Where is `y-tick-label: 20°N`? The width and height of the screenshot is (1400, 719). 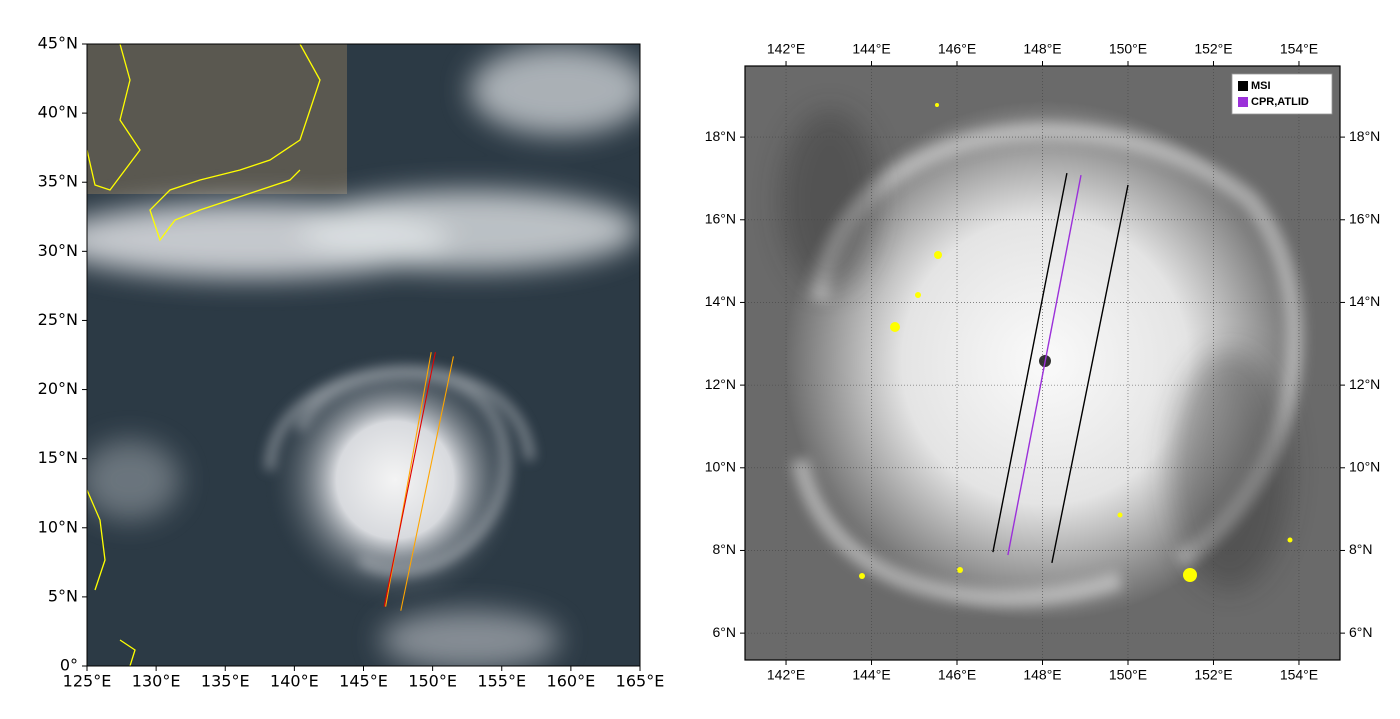 y-tick-label: 20°N is located at coordinates (58, 388).